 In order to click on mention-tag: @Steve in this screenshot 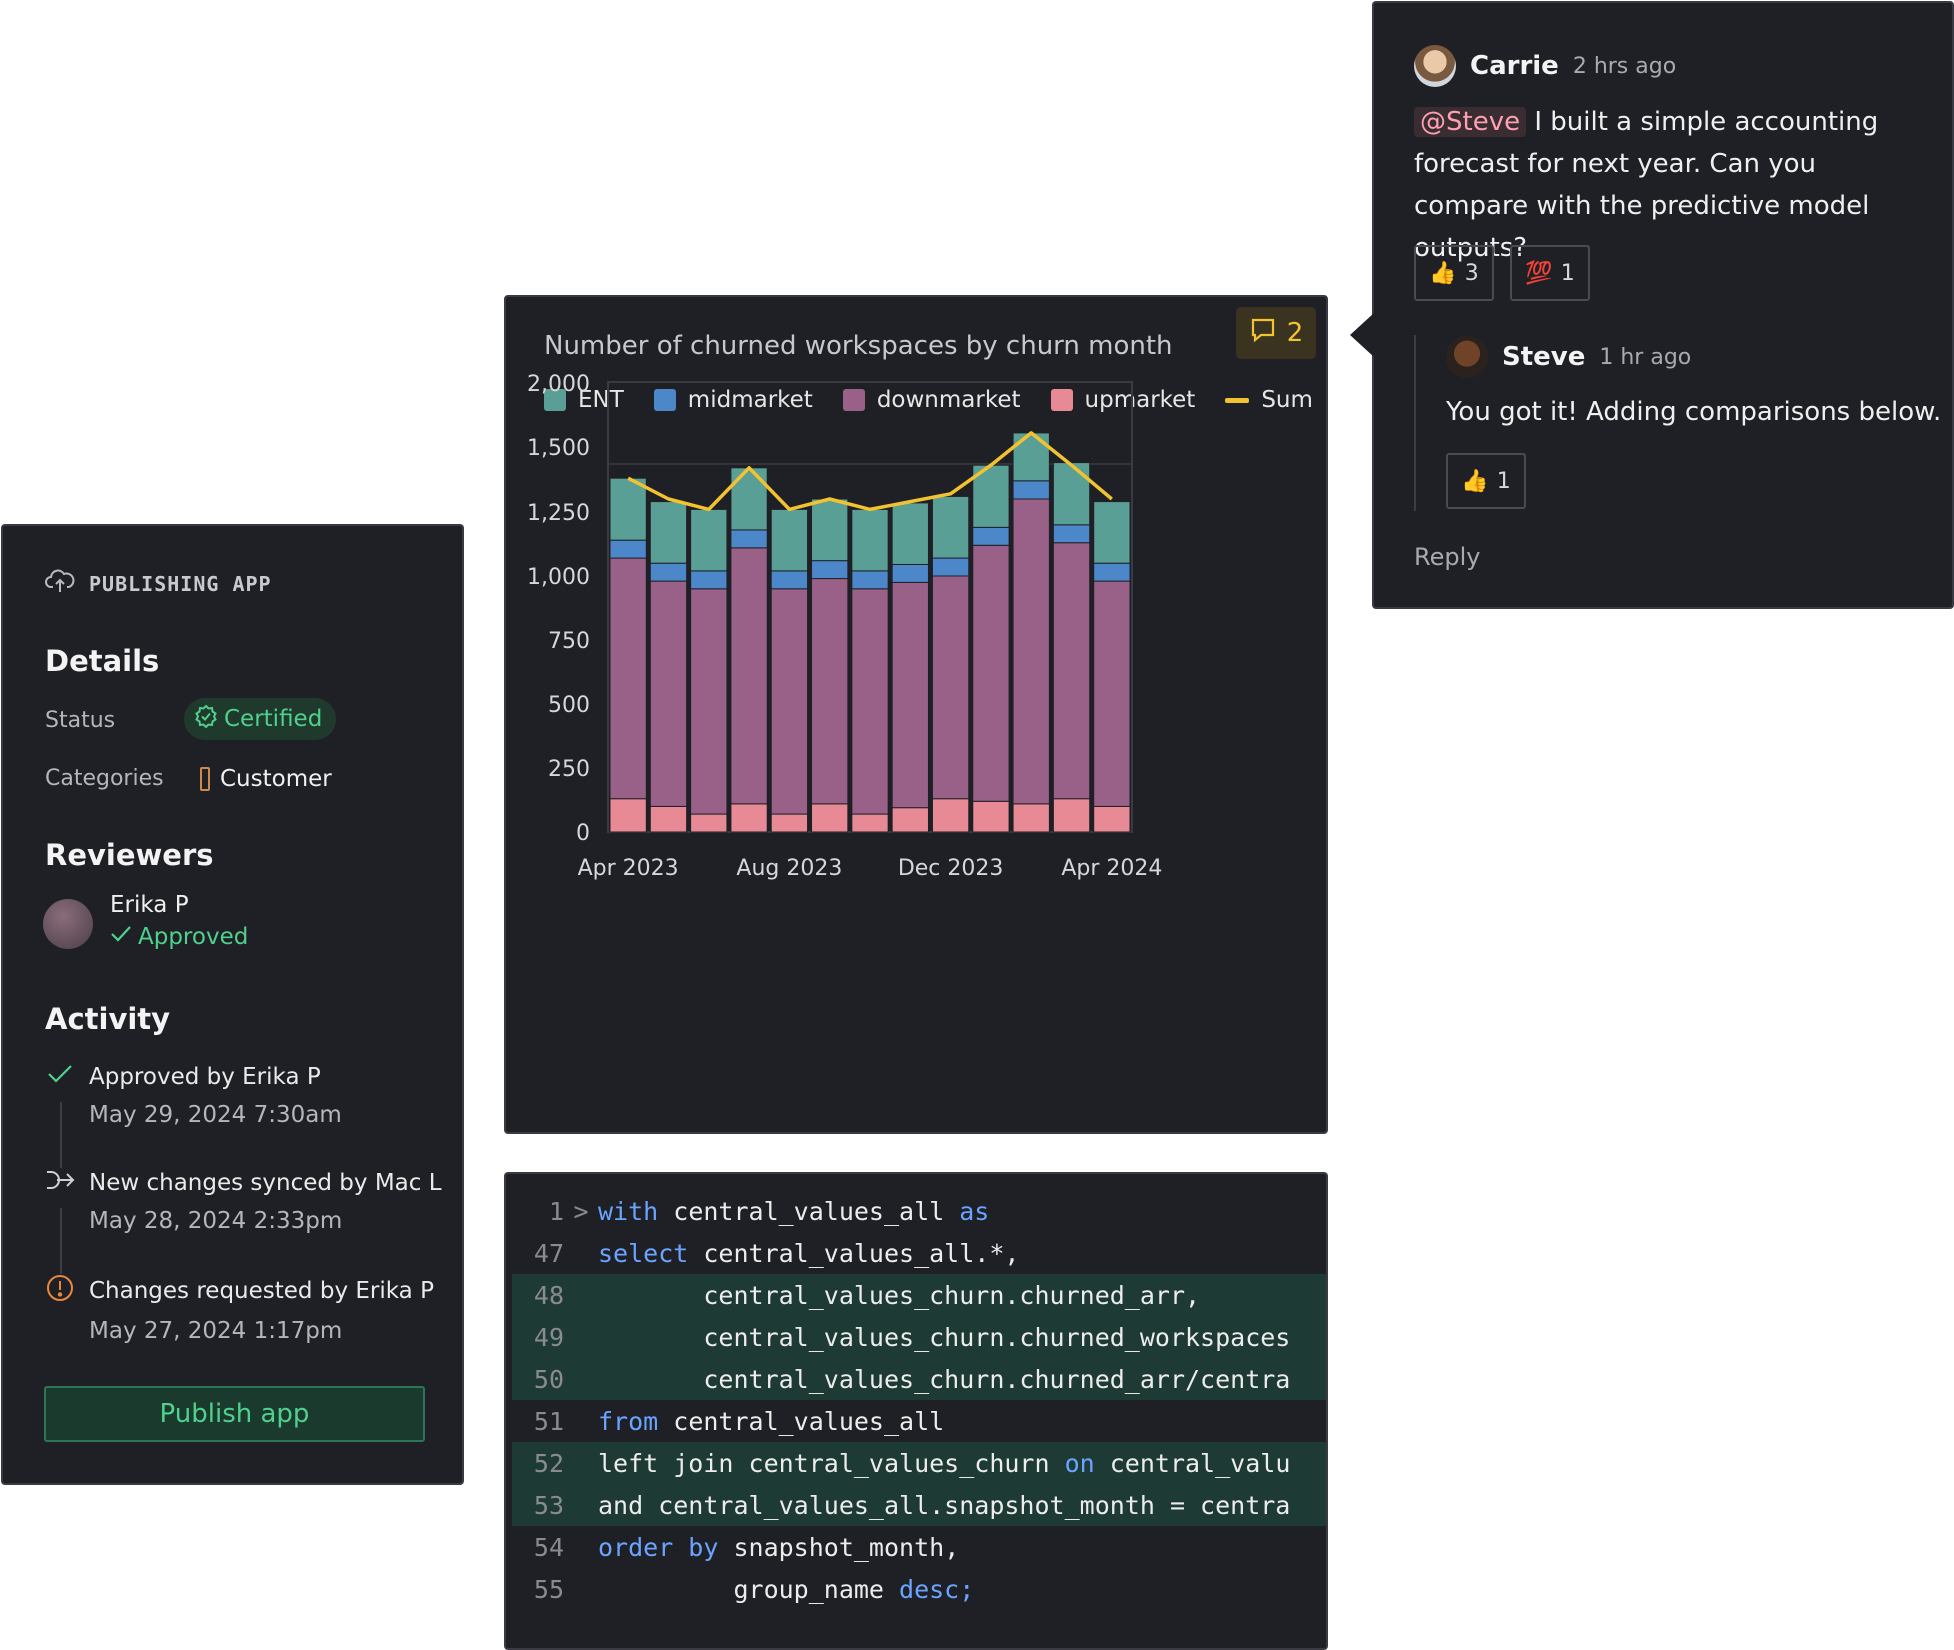, I will do `click(1470, 122)`.